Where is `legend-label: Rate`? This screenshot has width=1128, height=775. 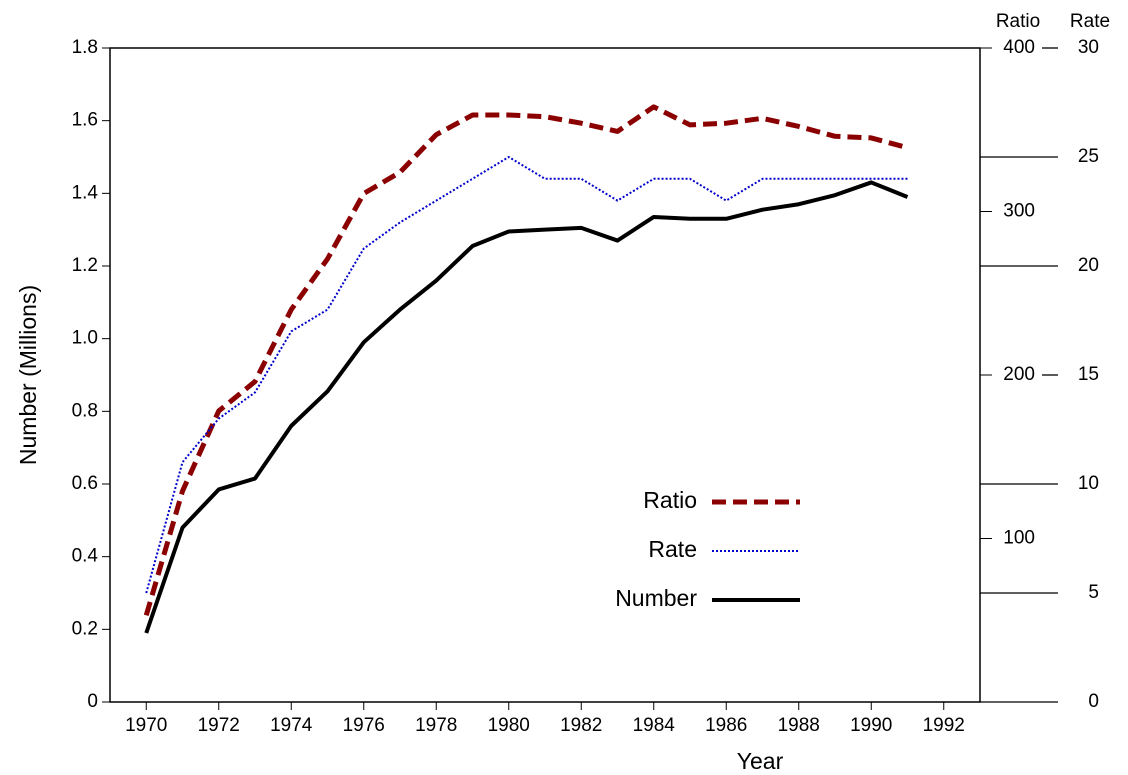
legend-label: Rate is located at coordinates (672, 549).